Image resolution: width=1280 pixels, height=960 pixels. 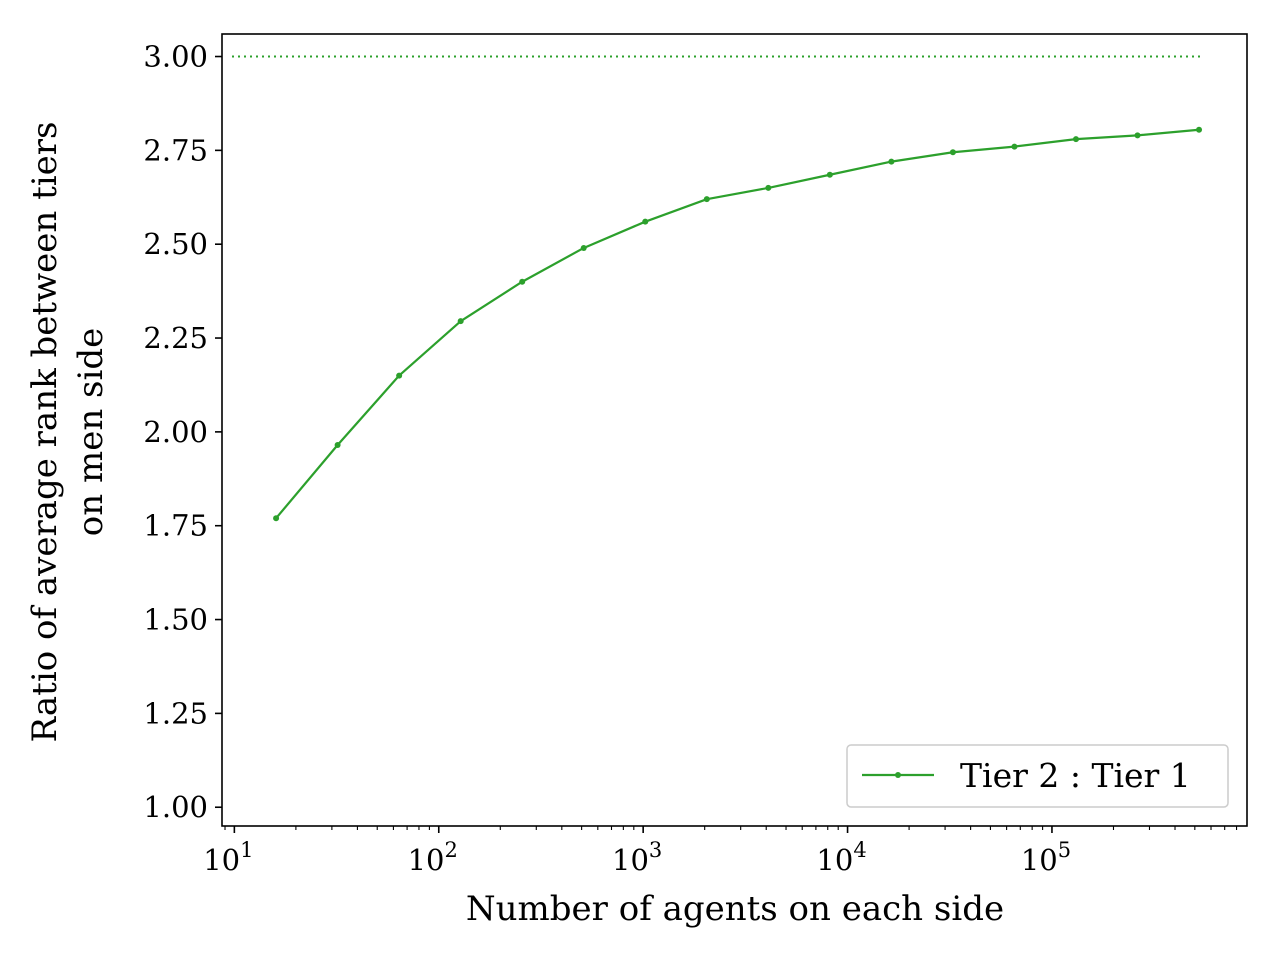 I want to click on x-tick-exponent: 2, so click(x=451, y=850).